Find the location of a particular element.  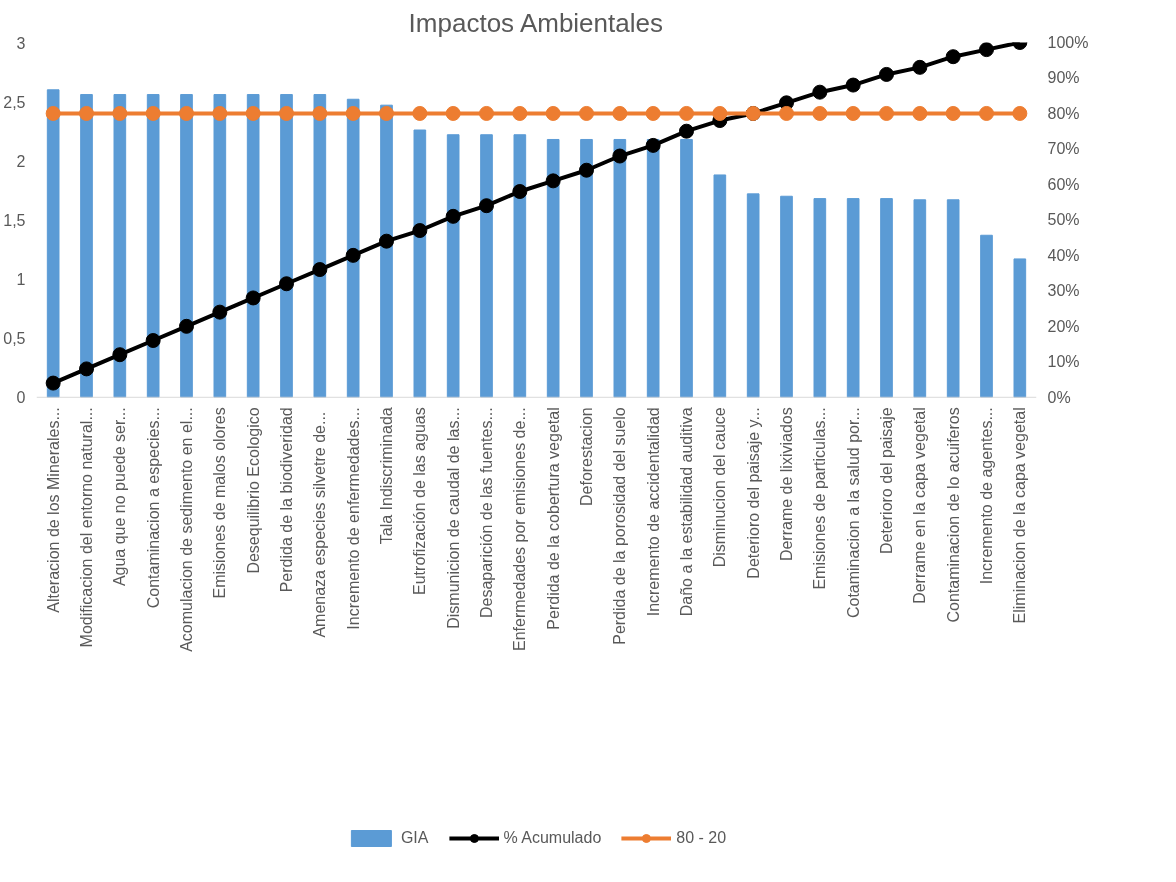

x-tick-label: Perdida de la porosidad del suelo is located at coordinates (620, 526).